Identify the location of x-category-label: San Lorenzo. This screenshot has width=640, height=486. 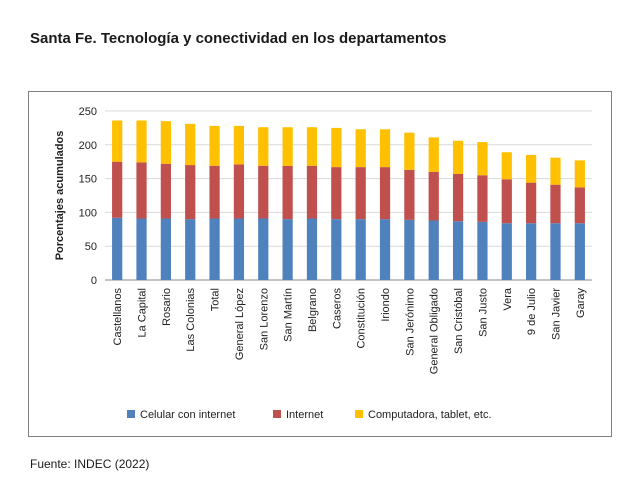
(264, 319).